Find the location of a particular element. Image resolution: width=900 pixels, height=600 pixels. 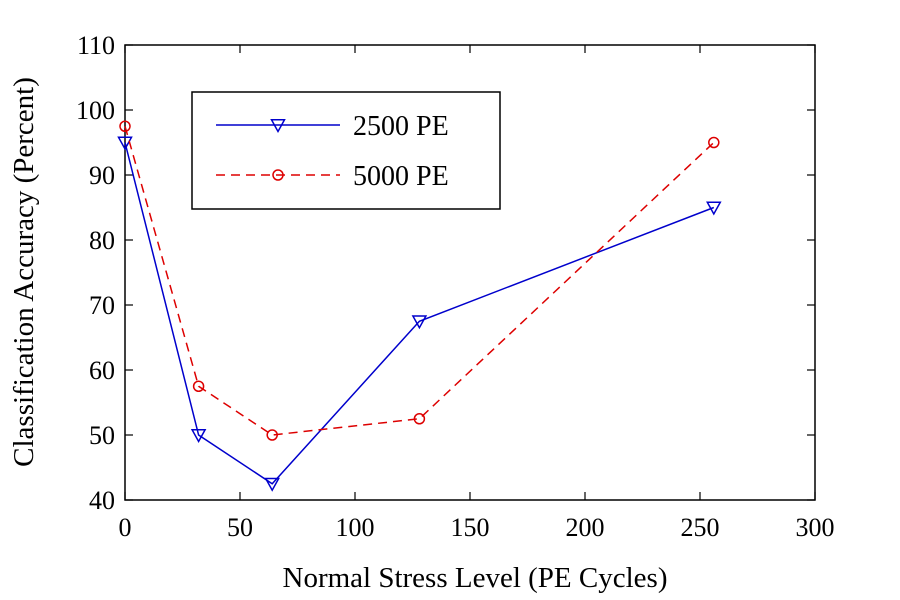

y-tick-label: 60 is located at coordinates (102, 370).